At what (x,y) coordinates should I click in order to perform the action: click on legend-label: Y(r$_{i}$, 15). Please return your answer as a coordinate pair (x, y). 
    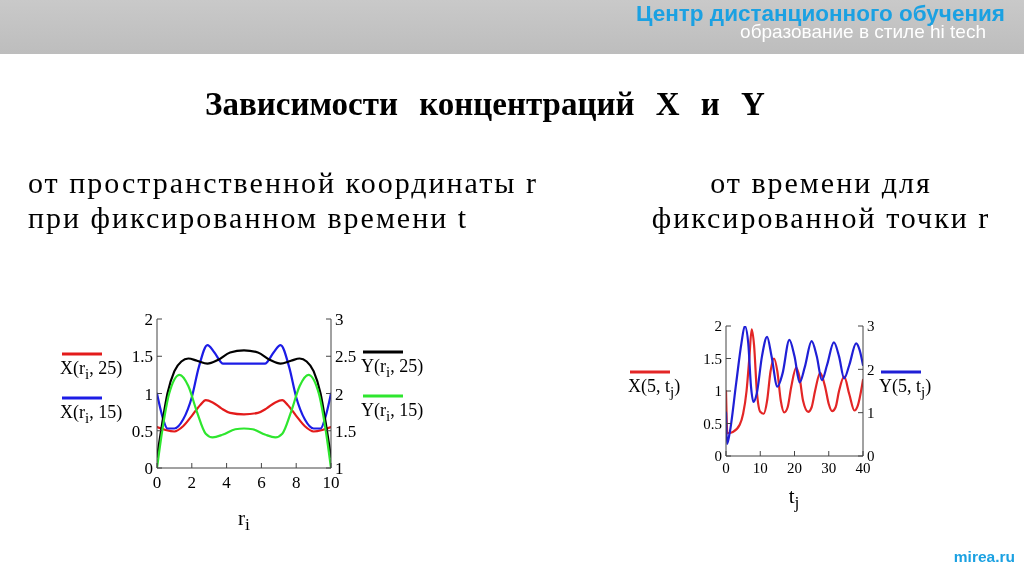
    Looking at the image, I should click on (392, 412).